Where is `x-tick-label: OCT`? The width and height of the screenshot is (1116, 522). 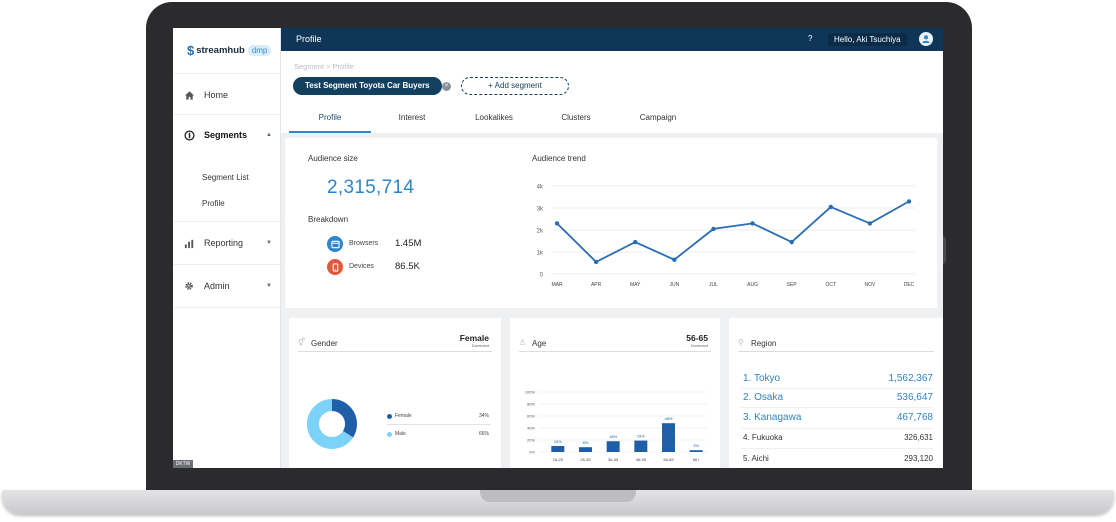 x-tick-label: OCT is located at coordinates (830, 285).